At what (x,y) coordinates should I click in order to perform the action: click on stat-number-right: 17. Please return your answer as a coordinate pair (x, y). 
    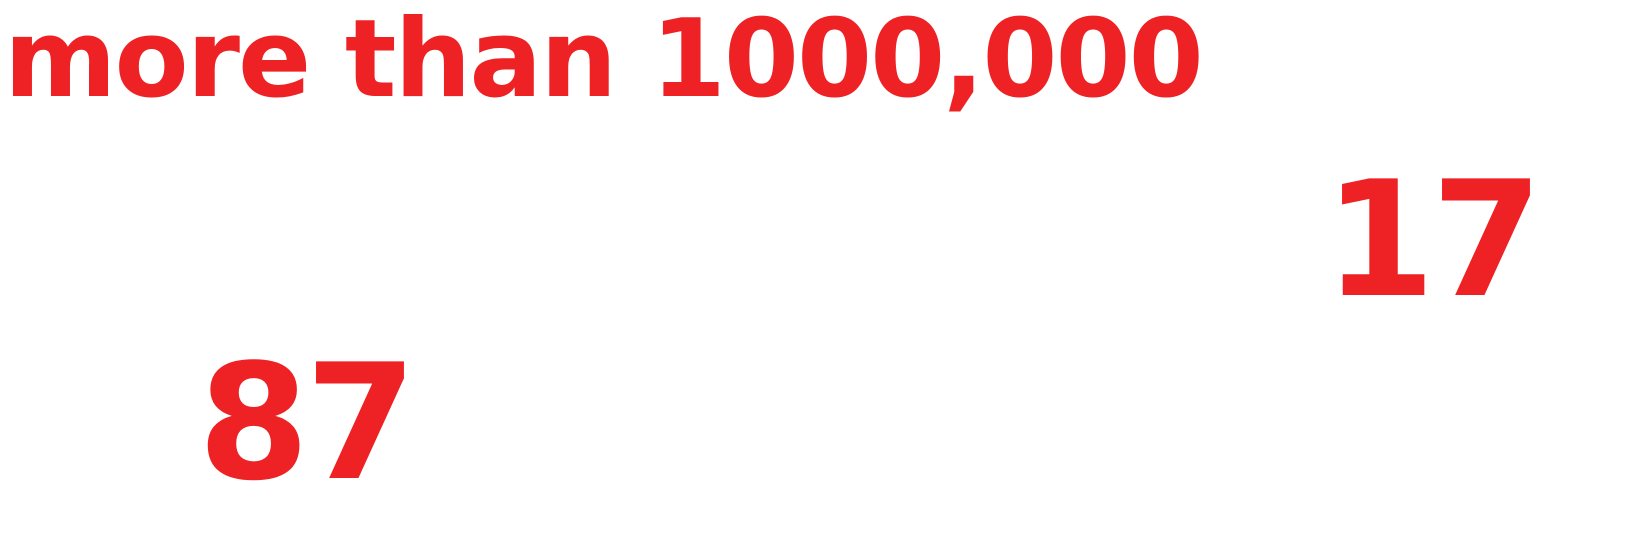
    Looking at the image, I should click on (1433, 239).